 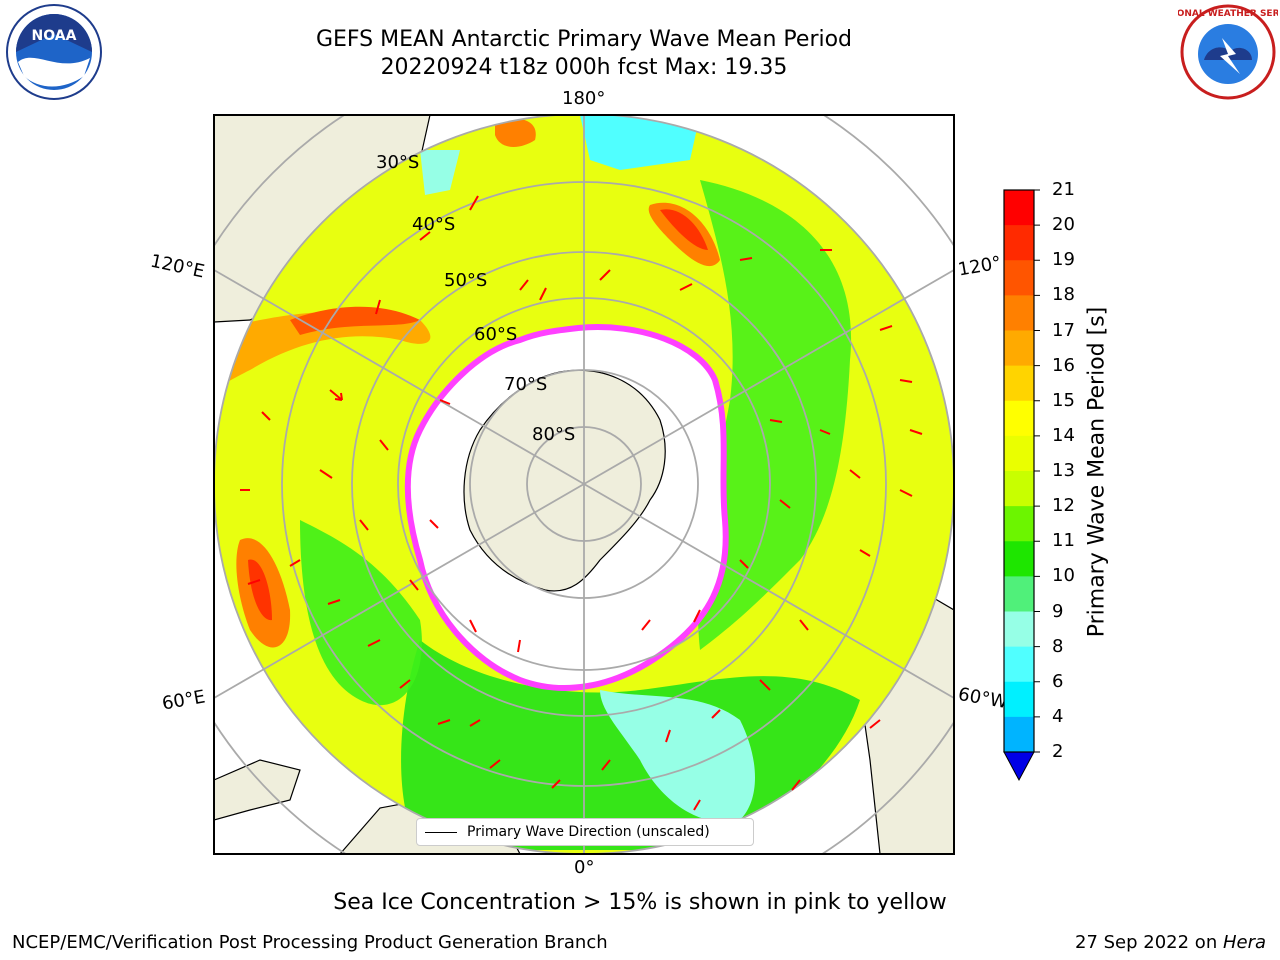 I want to click on svg-text: NOAA, so click(x=54, y=36).